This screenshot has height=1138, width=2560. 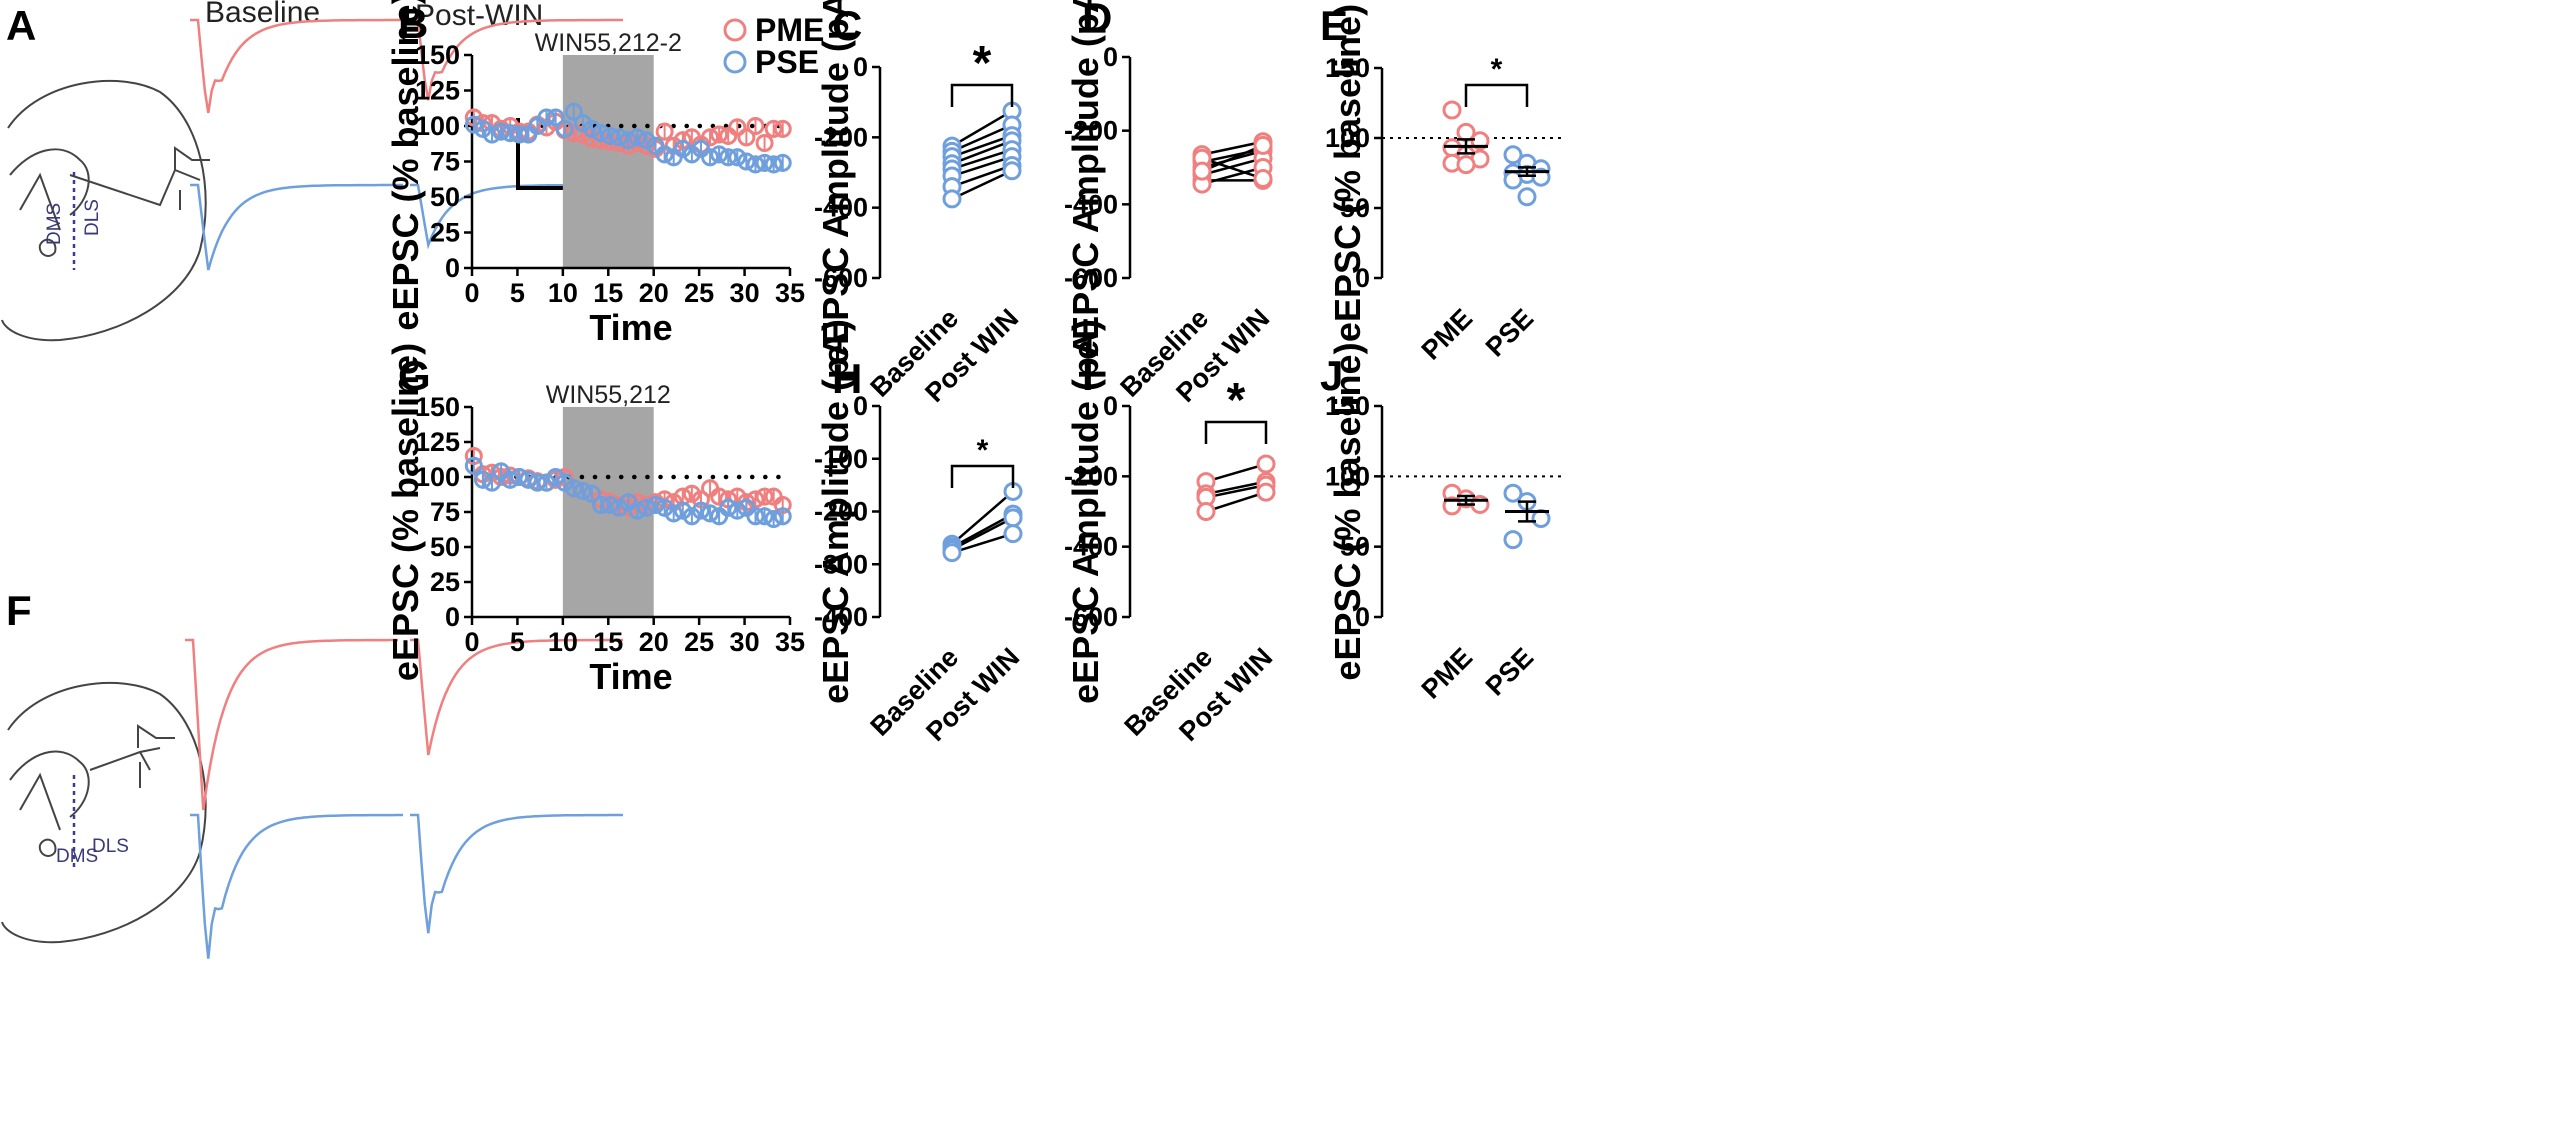 I want to click on drug-label: WIN55,212, so click(x=608, y=395).